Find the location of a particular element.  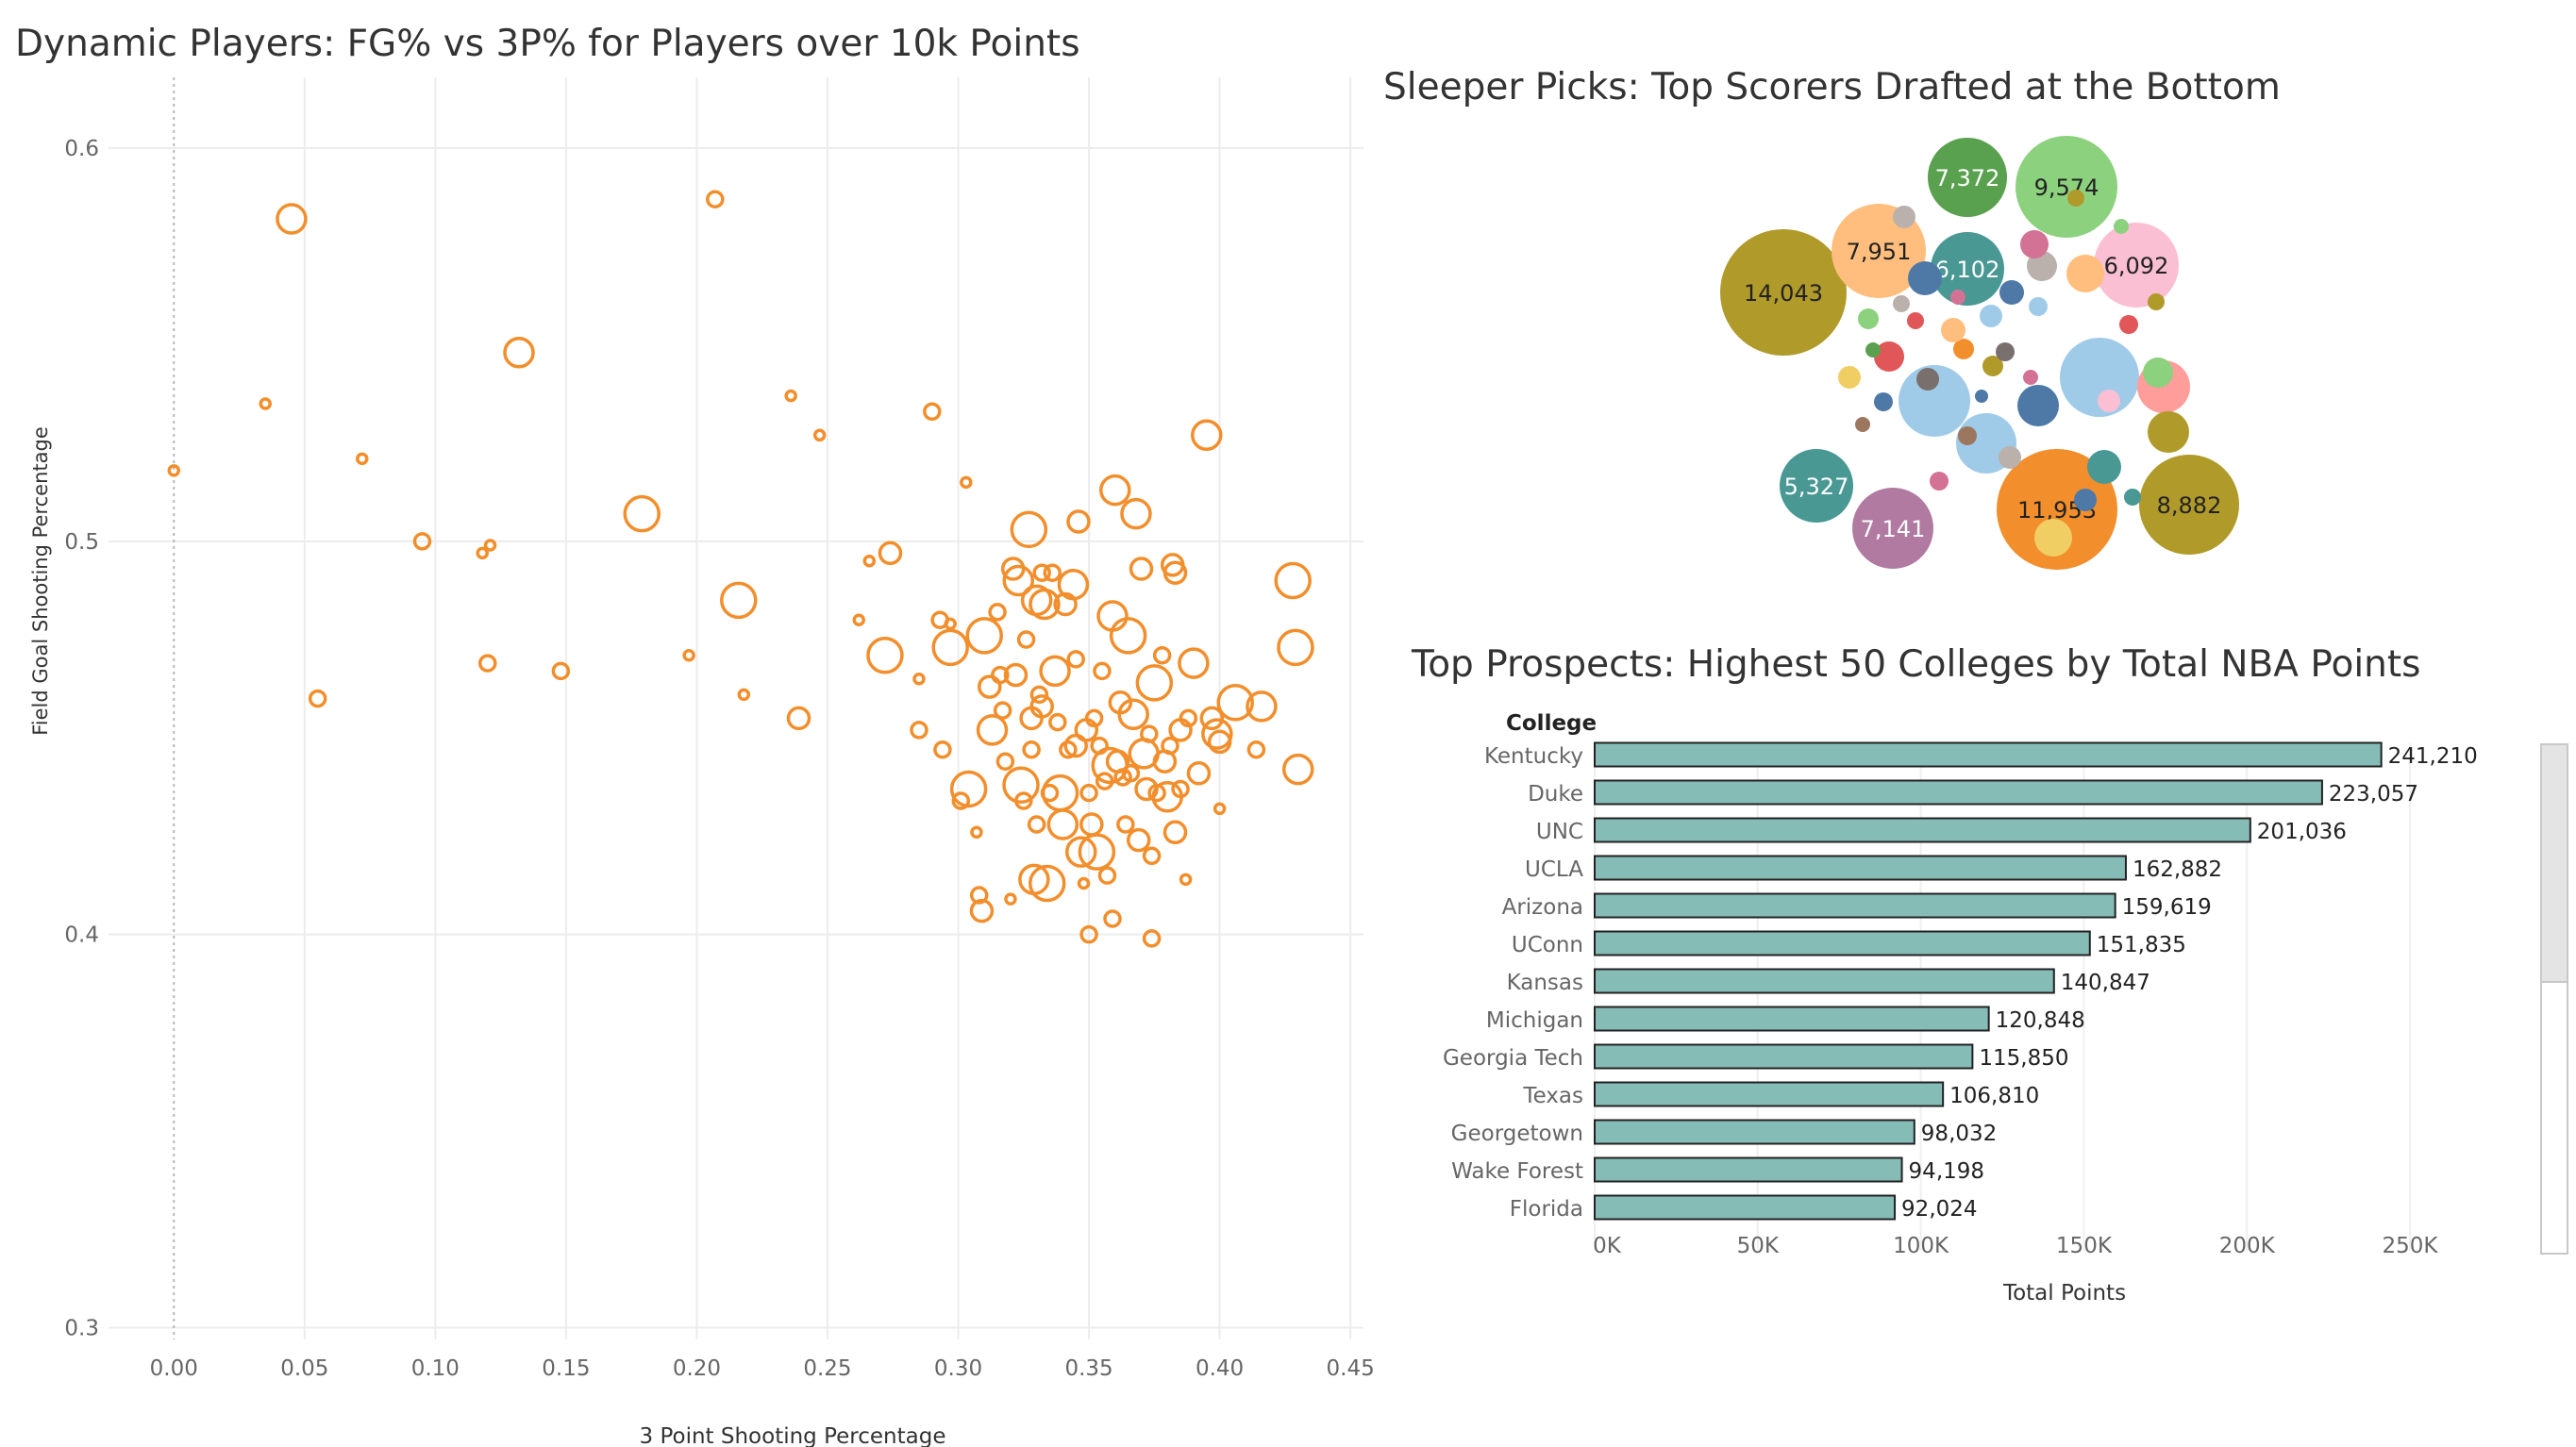

scrollbar-thumb is located at coordinates (2554, 864).